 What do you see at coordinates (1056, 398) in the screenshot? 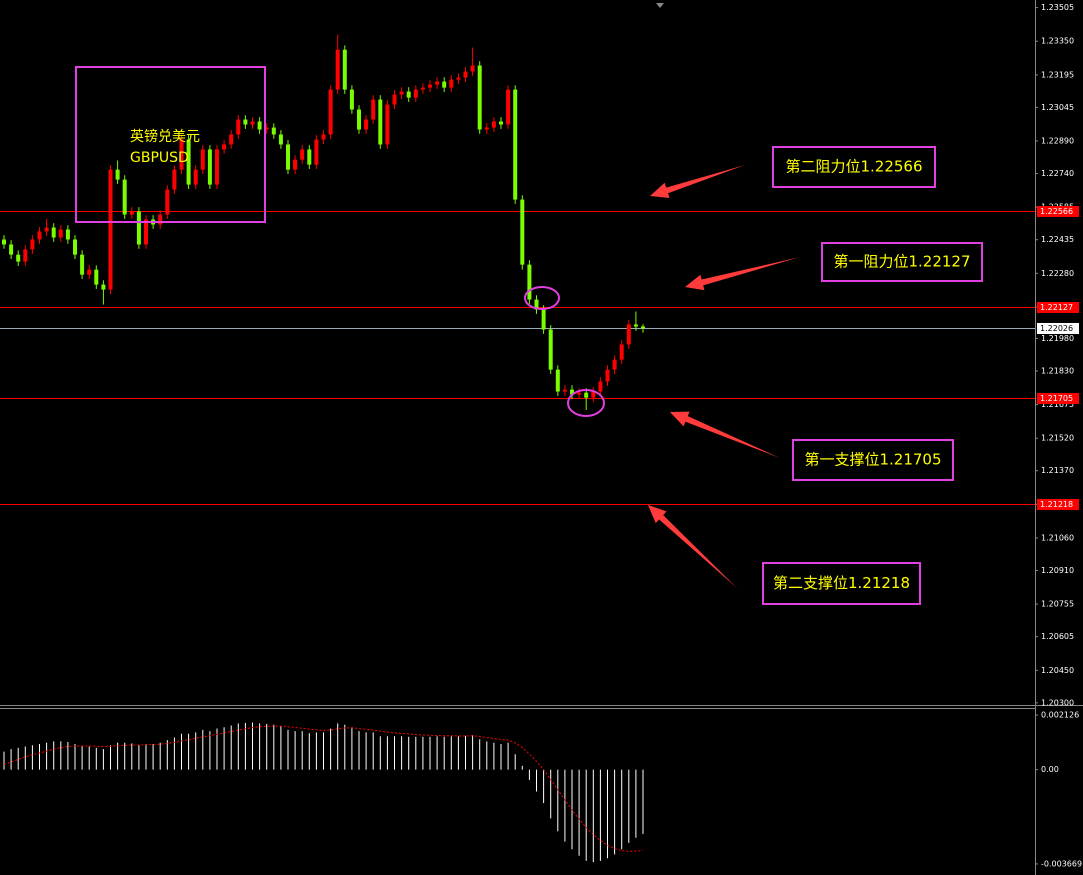
I see `level-label: 1.21705` at bounding box center [1056, 398].